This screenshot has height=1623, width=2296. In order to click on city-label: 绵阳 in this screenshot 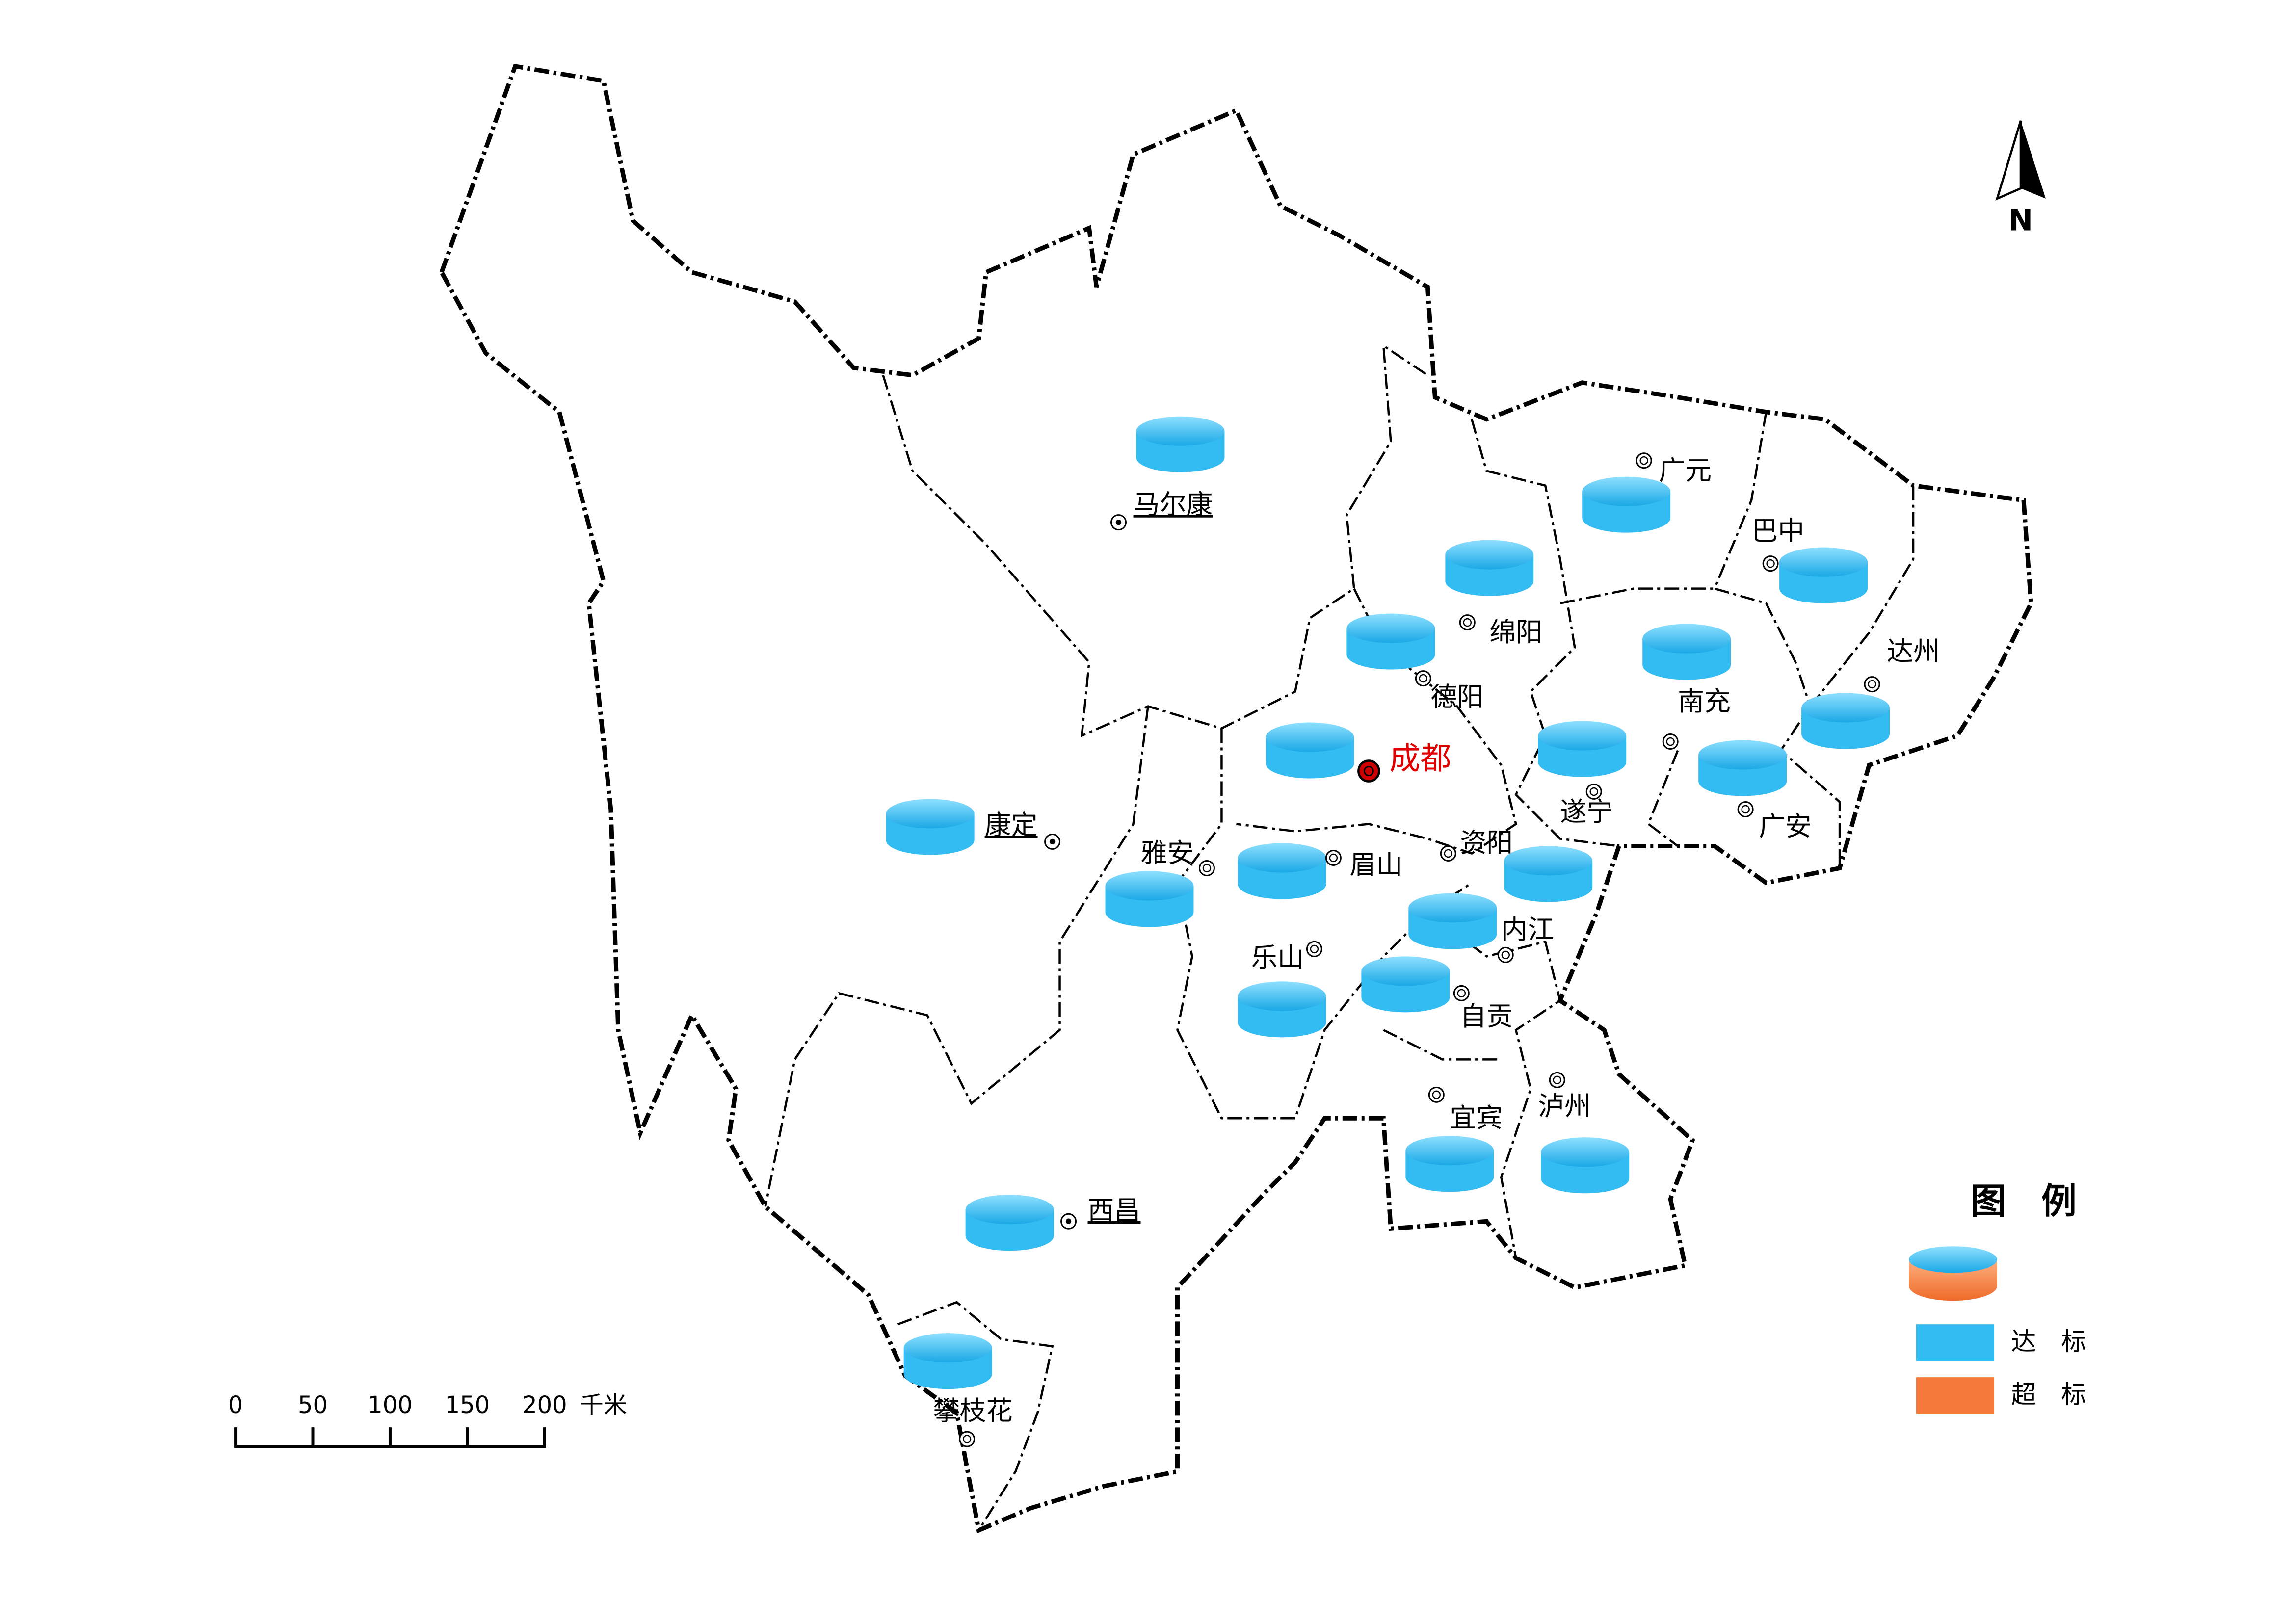, I will do `click(1515, 632)`.